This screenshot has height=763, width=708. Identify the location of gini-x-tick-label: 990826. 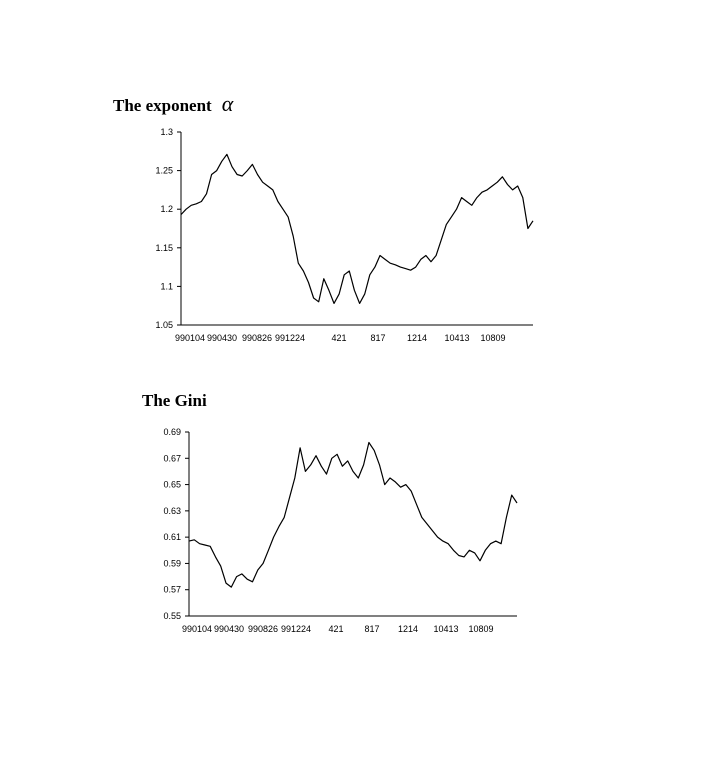
(263, 629).